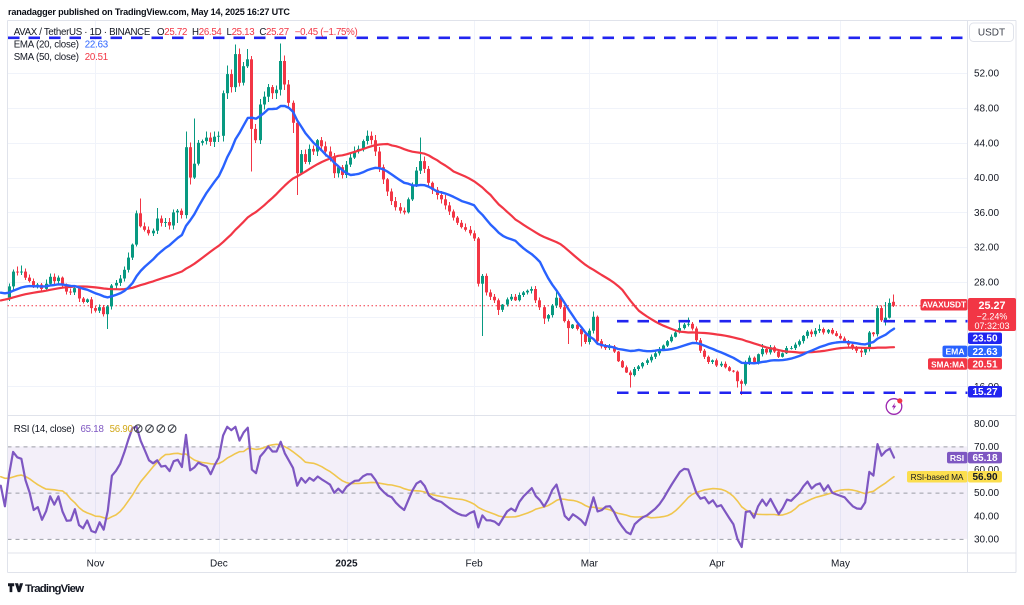 This screenshot has height=605, width=1024. What do you see at coordinates (984, 352) in the screenshot?
I see `svg-text: 22.63` at bounding box center [984, 352].